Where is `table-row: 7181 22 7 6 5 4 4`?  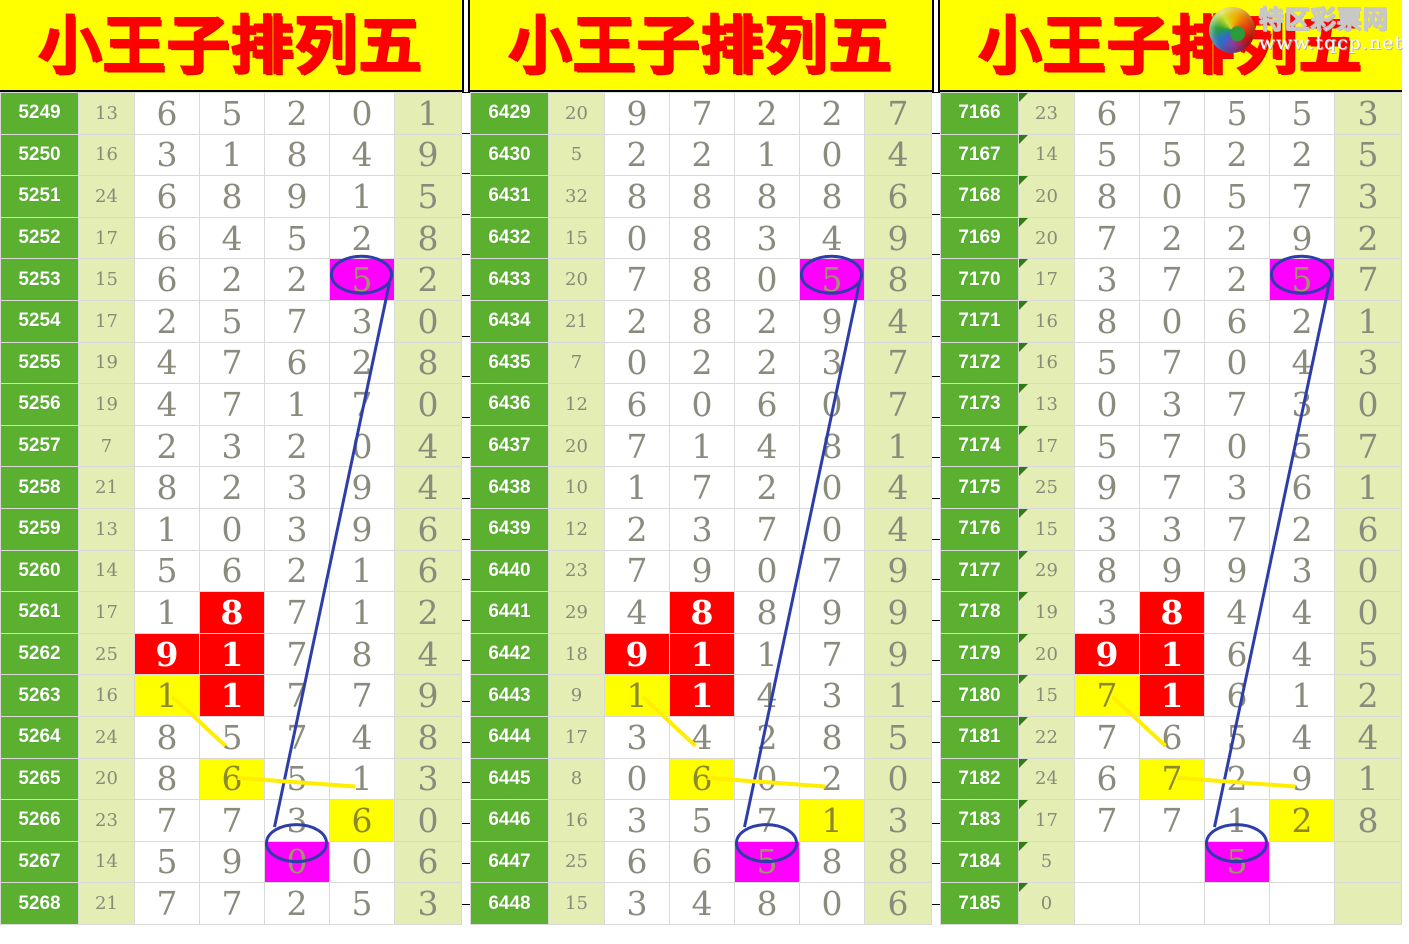
table-row: 7181 22 7 6 5 4 4 is located at coordinates (1171, 737).